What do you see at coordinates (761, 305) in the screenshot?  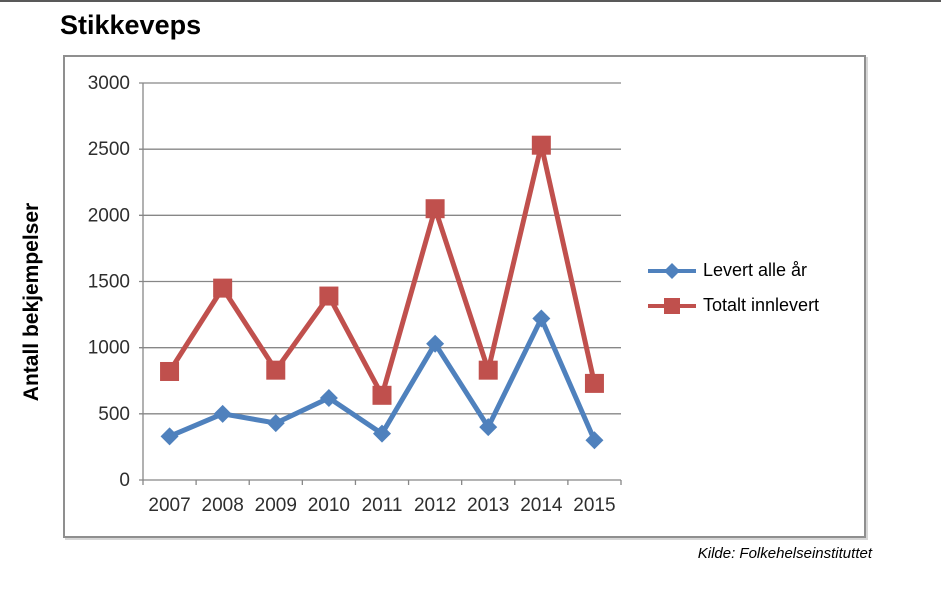 I see `legend-label: Totalt innlevert` at bounding box center [761, 305].